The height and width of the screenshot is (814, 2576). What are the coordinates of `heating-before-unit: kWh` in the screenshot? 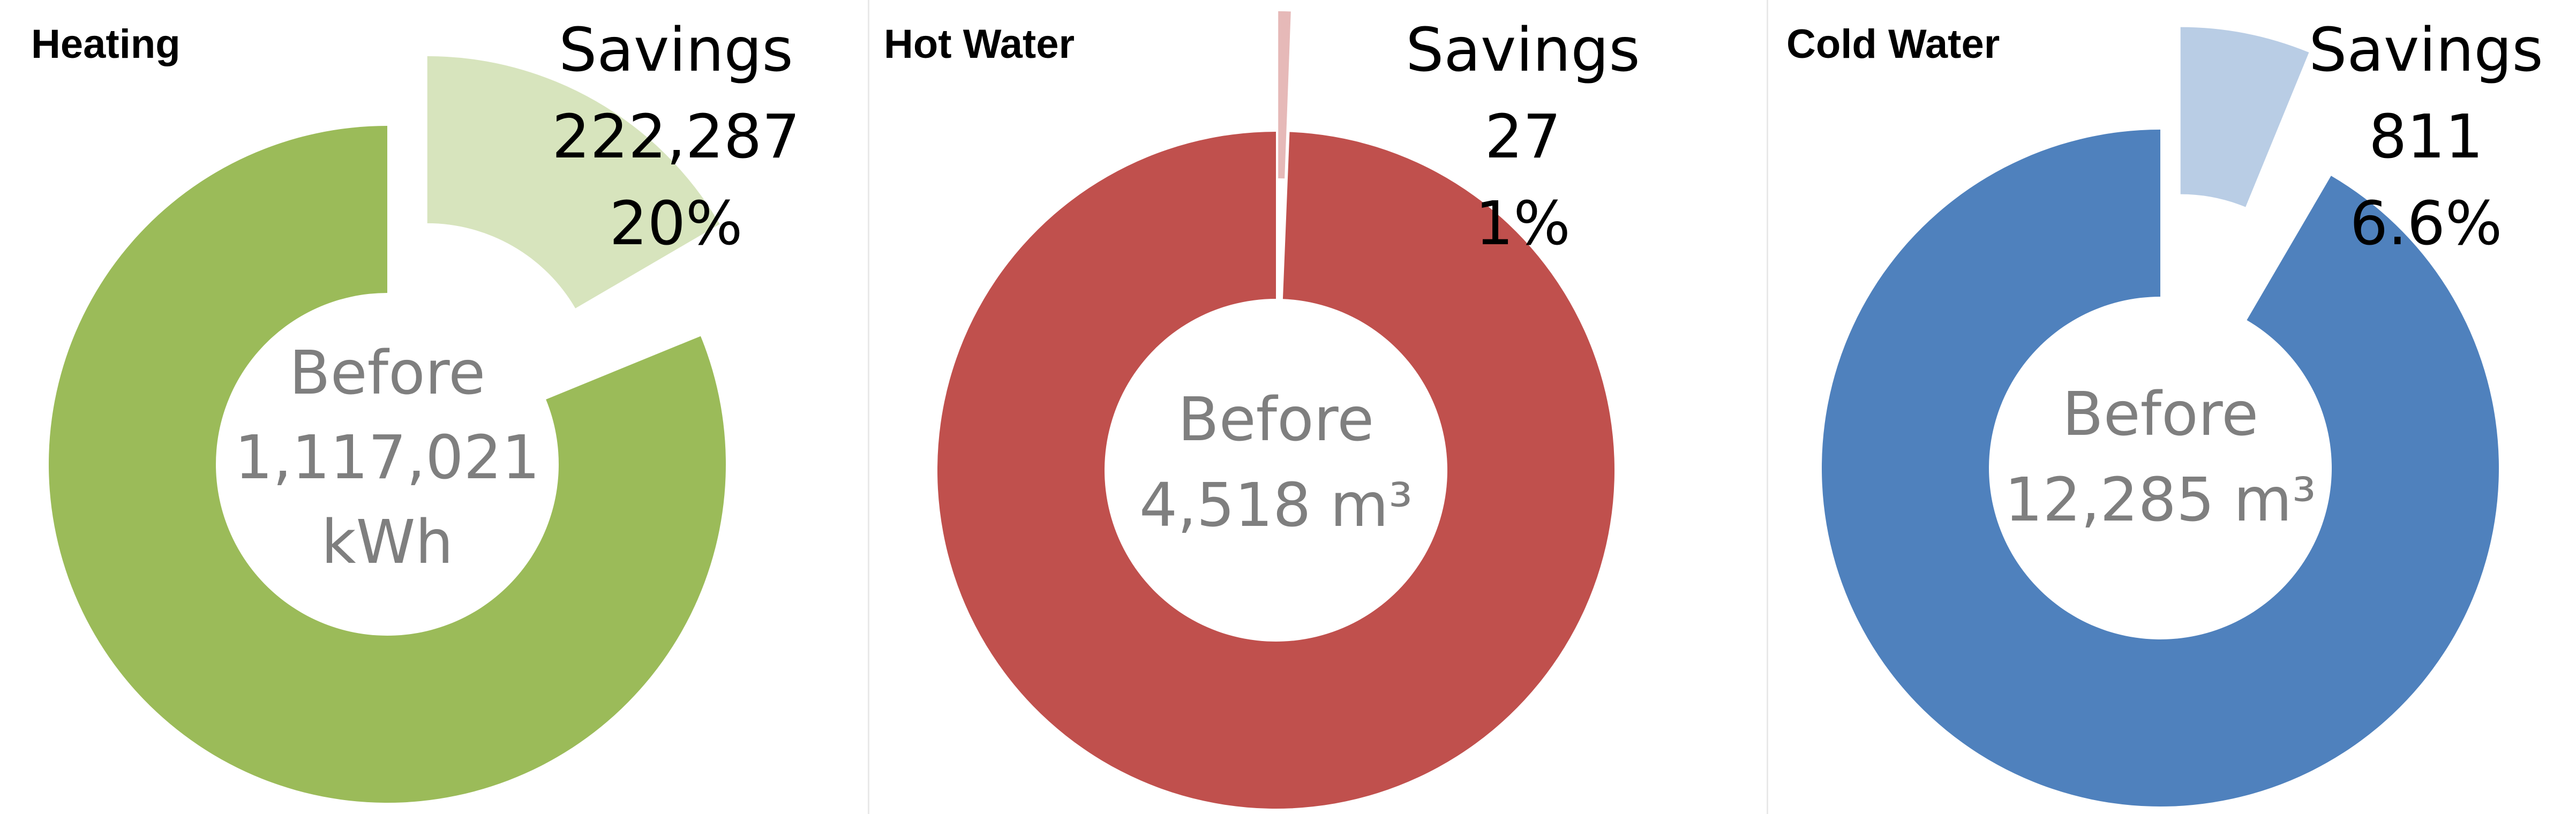 It's located at (387, 542).